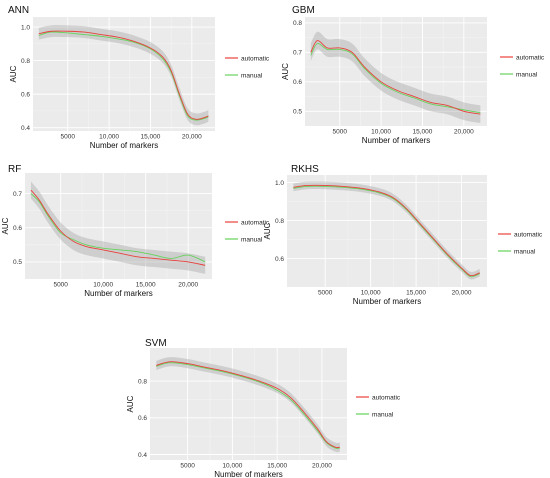  Describe the element at coordinates (305, 169) in the screenshot. I see `panel-title: RKHS` at that location.